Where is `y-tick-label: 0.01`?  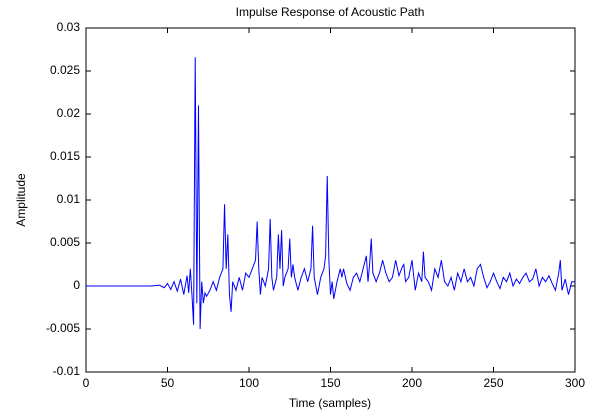 y-tick-label: 0.01 is located at coordinates (69, 199).